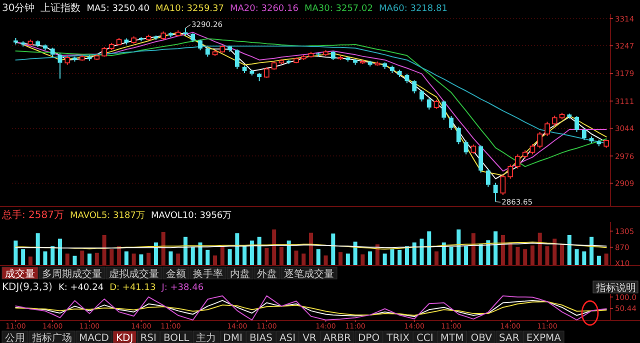  Describe the element at coordinates (176, 274) in the screenshot. I see `text: 金额` at that location.